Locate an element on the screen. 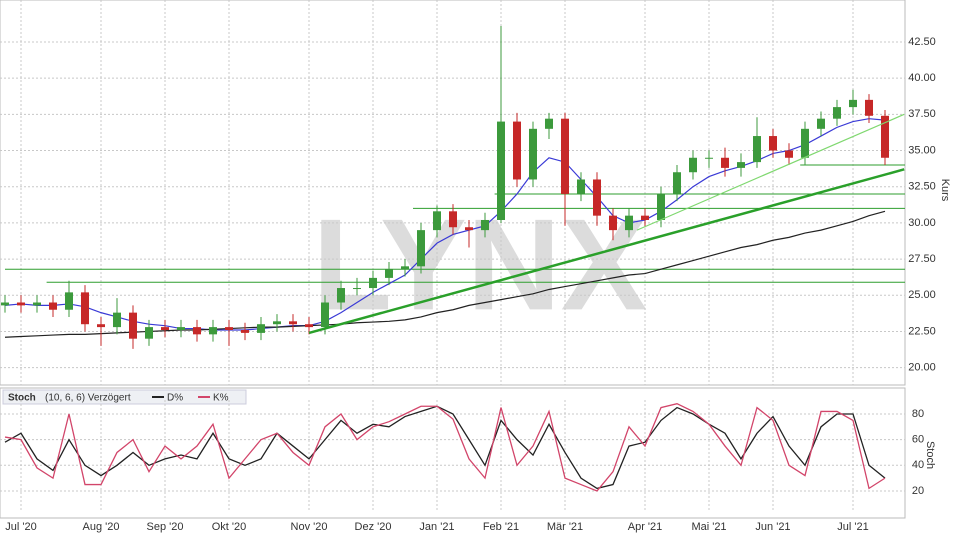  y-tick-label: 42.50 is located at coordinates (922, 42).